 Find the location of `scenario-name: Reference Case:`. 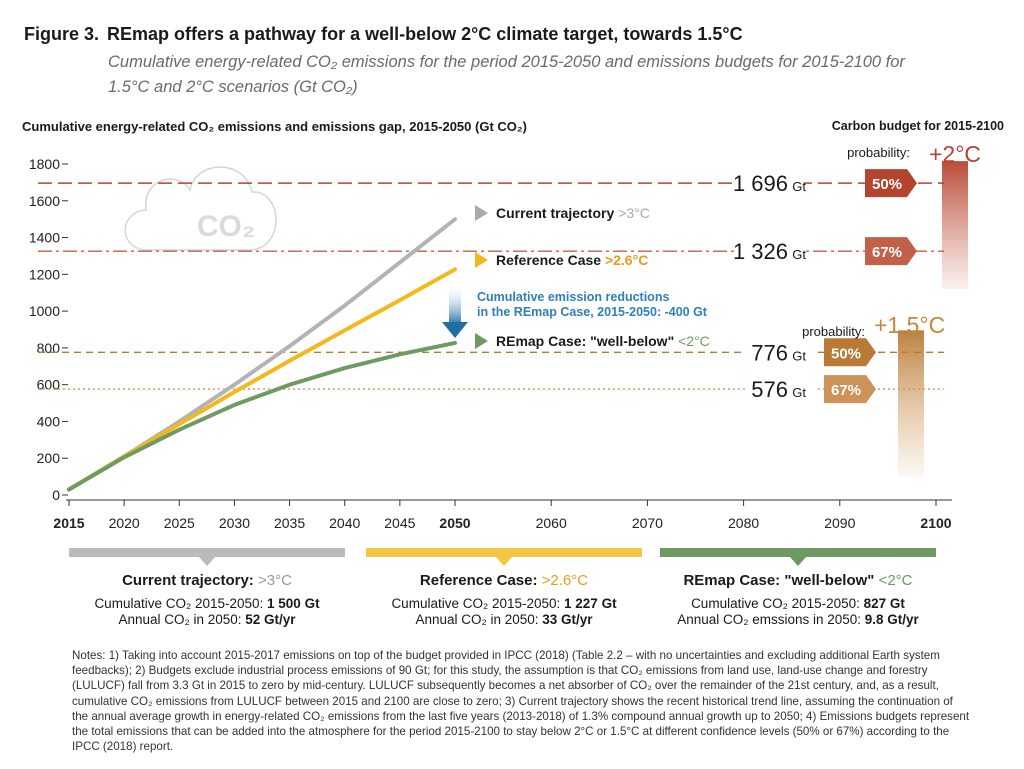

scenario-name: Reference Case: is located at coordinates (480, 580).